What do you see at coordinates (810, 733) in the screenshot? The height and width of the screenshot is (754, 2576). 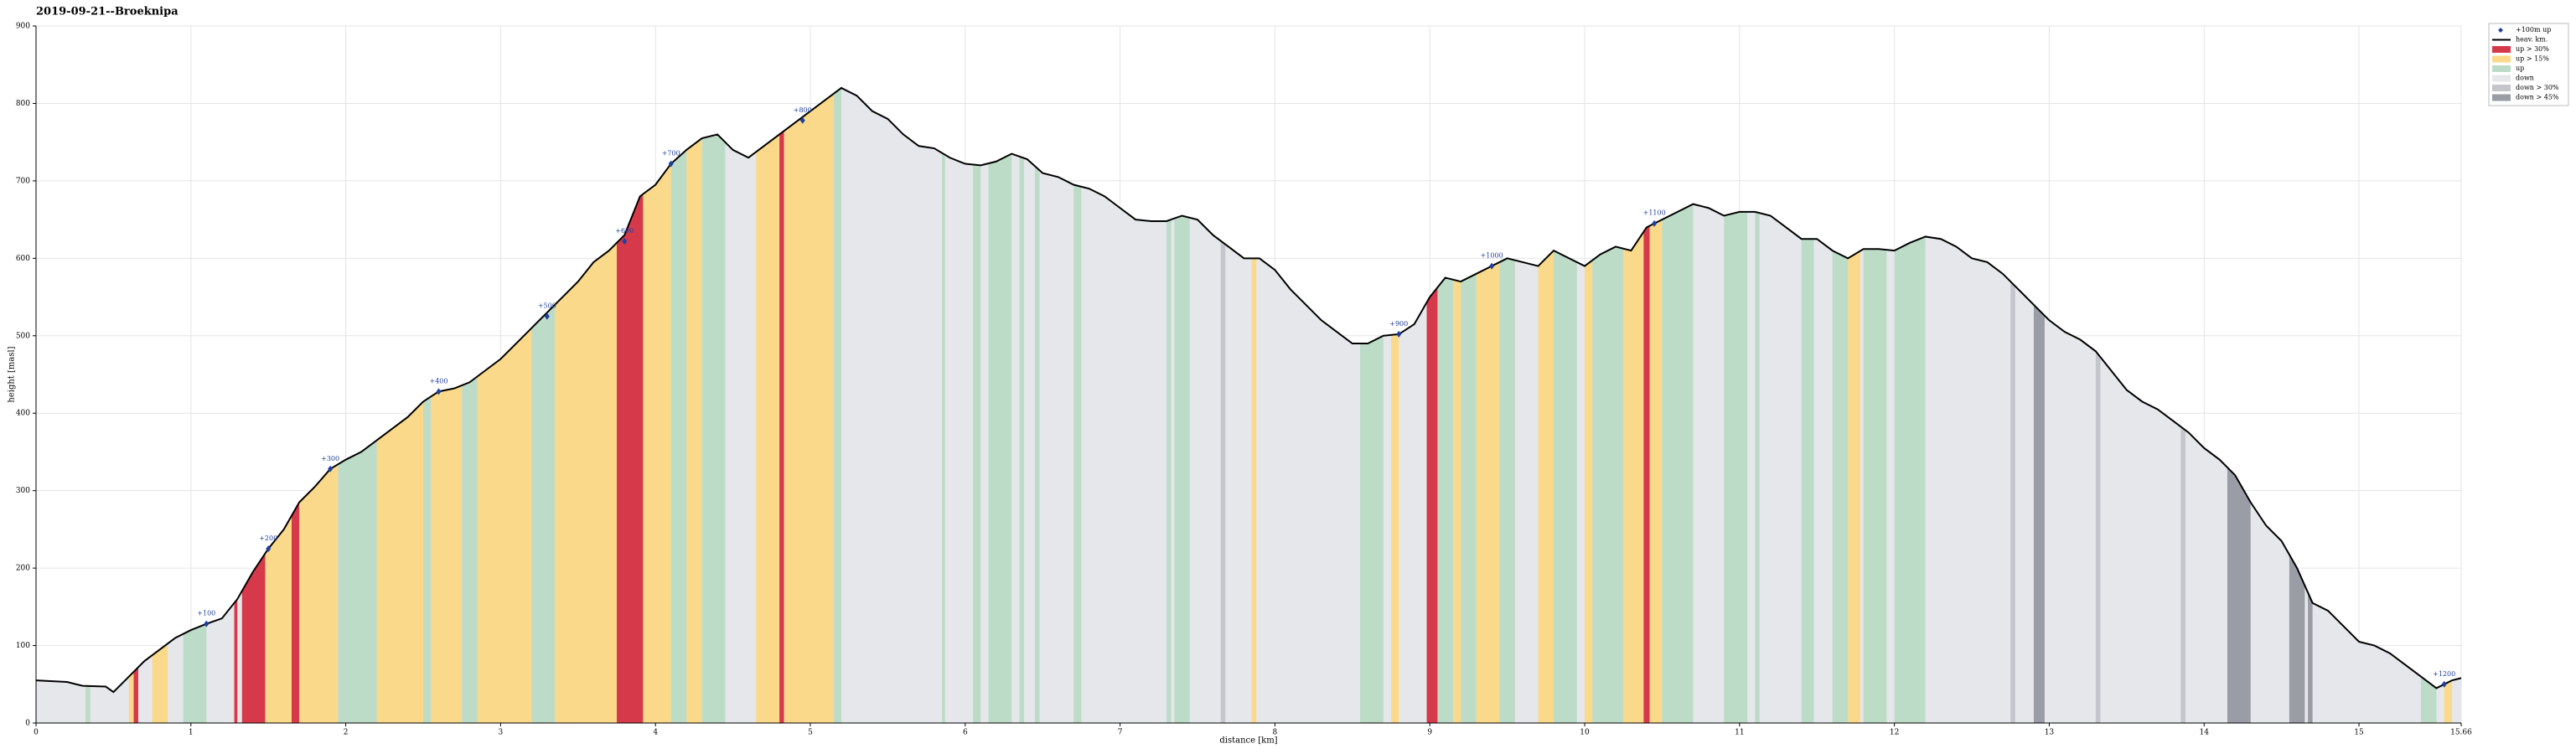 I see `x-tick-label: 5` at bounding box center [810, 733].